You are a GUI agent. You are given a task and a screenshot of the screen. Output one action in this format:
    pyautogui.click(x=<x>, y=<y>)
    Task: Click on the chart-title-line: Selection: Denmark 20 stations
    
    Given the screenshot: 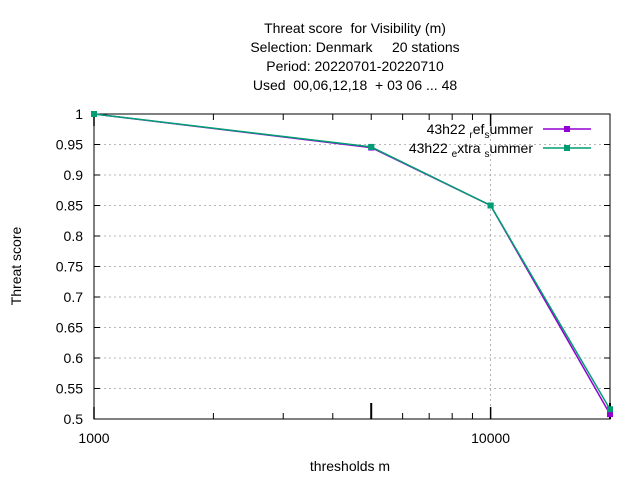 What is the action you would take?
    pyautogui.click(x=354, y=47)
    